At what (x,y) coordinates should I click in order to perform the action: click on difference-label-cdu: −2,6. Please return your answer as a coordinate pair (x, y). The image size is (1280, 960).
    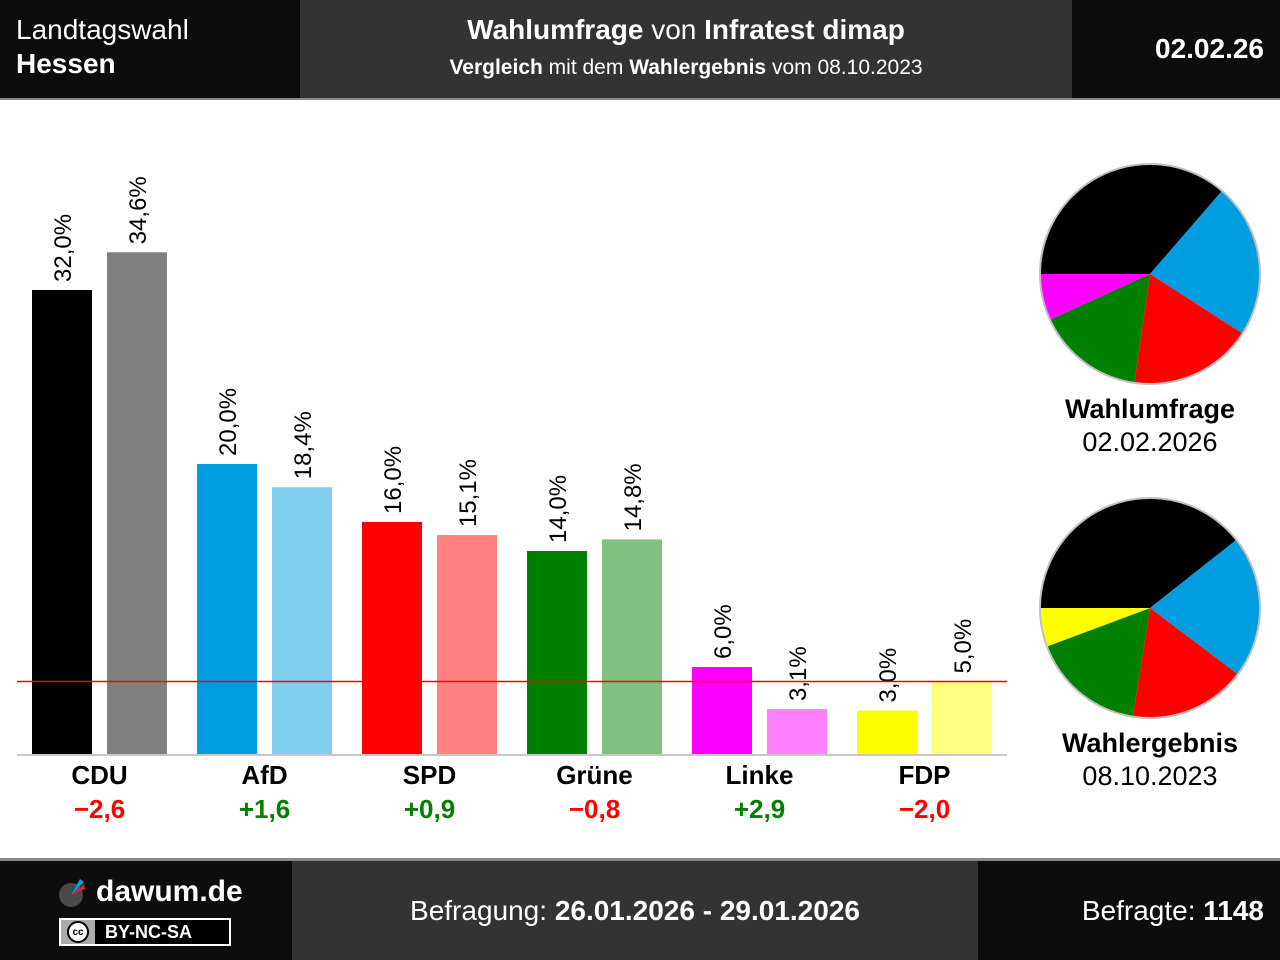
    Looking at the image, I should click on (99, 809).